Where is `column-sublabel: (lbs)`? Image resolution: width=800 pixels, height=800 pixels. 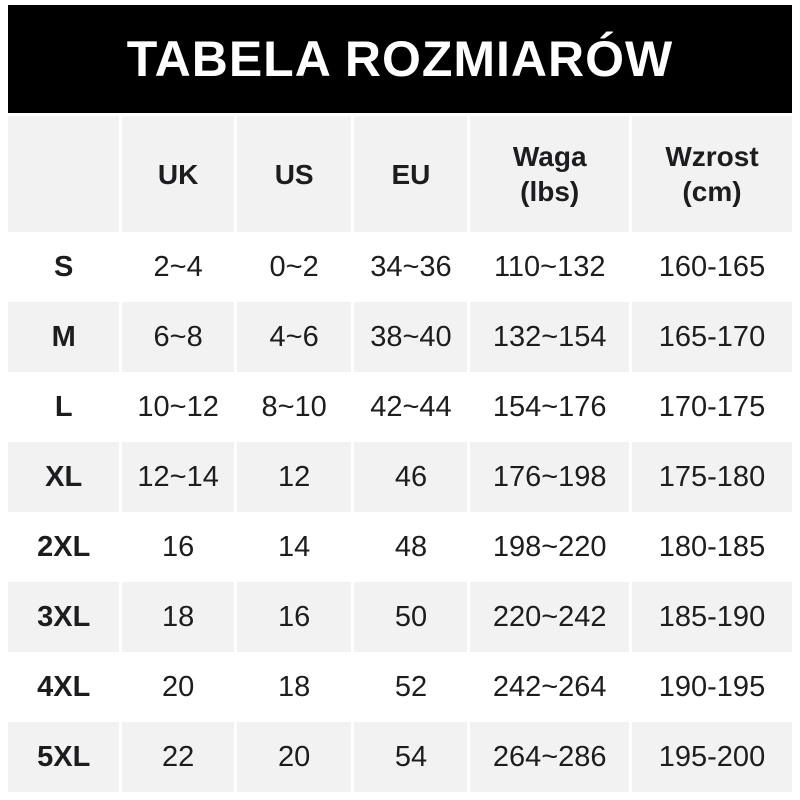 column-sublabel: (lbs) is located at coordinates (550, 191).